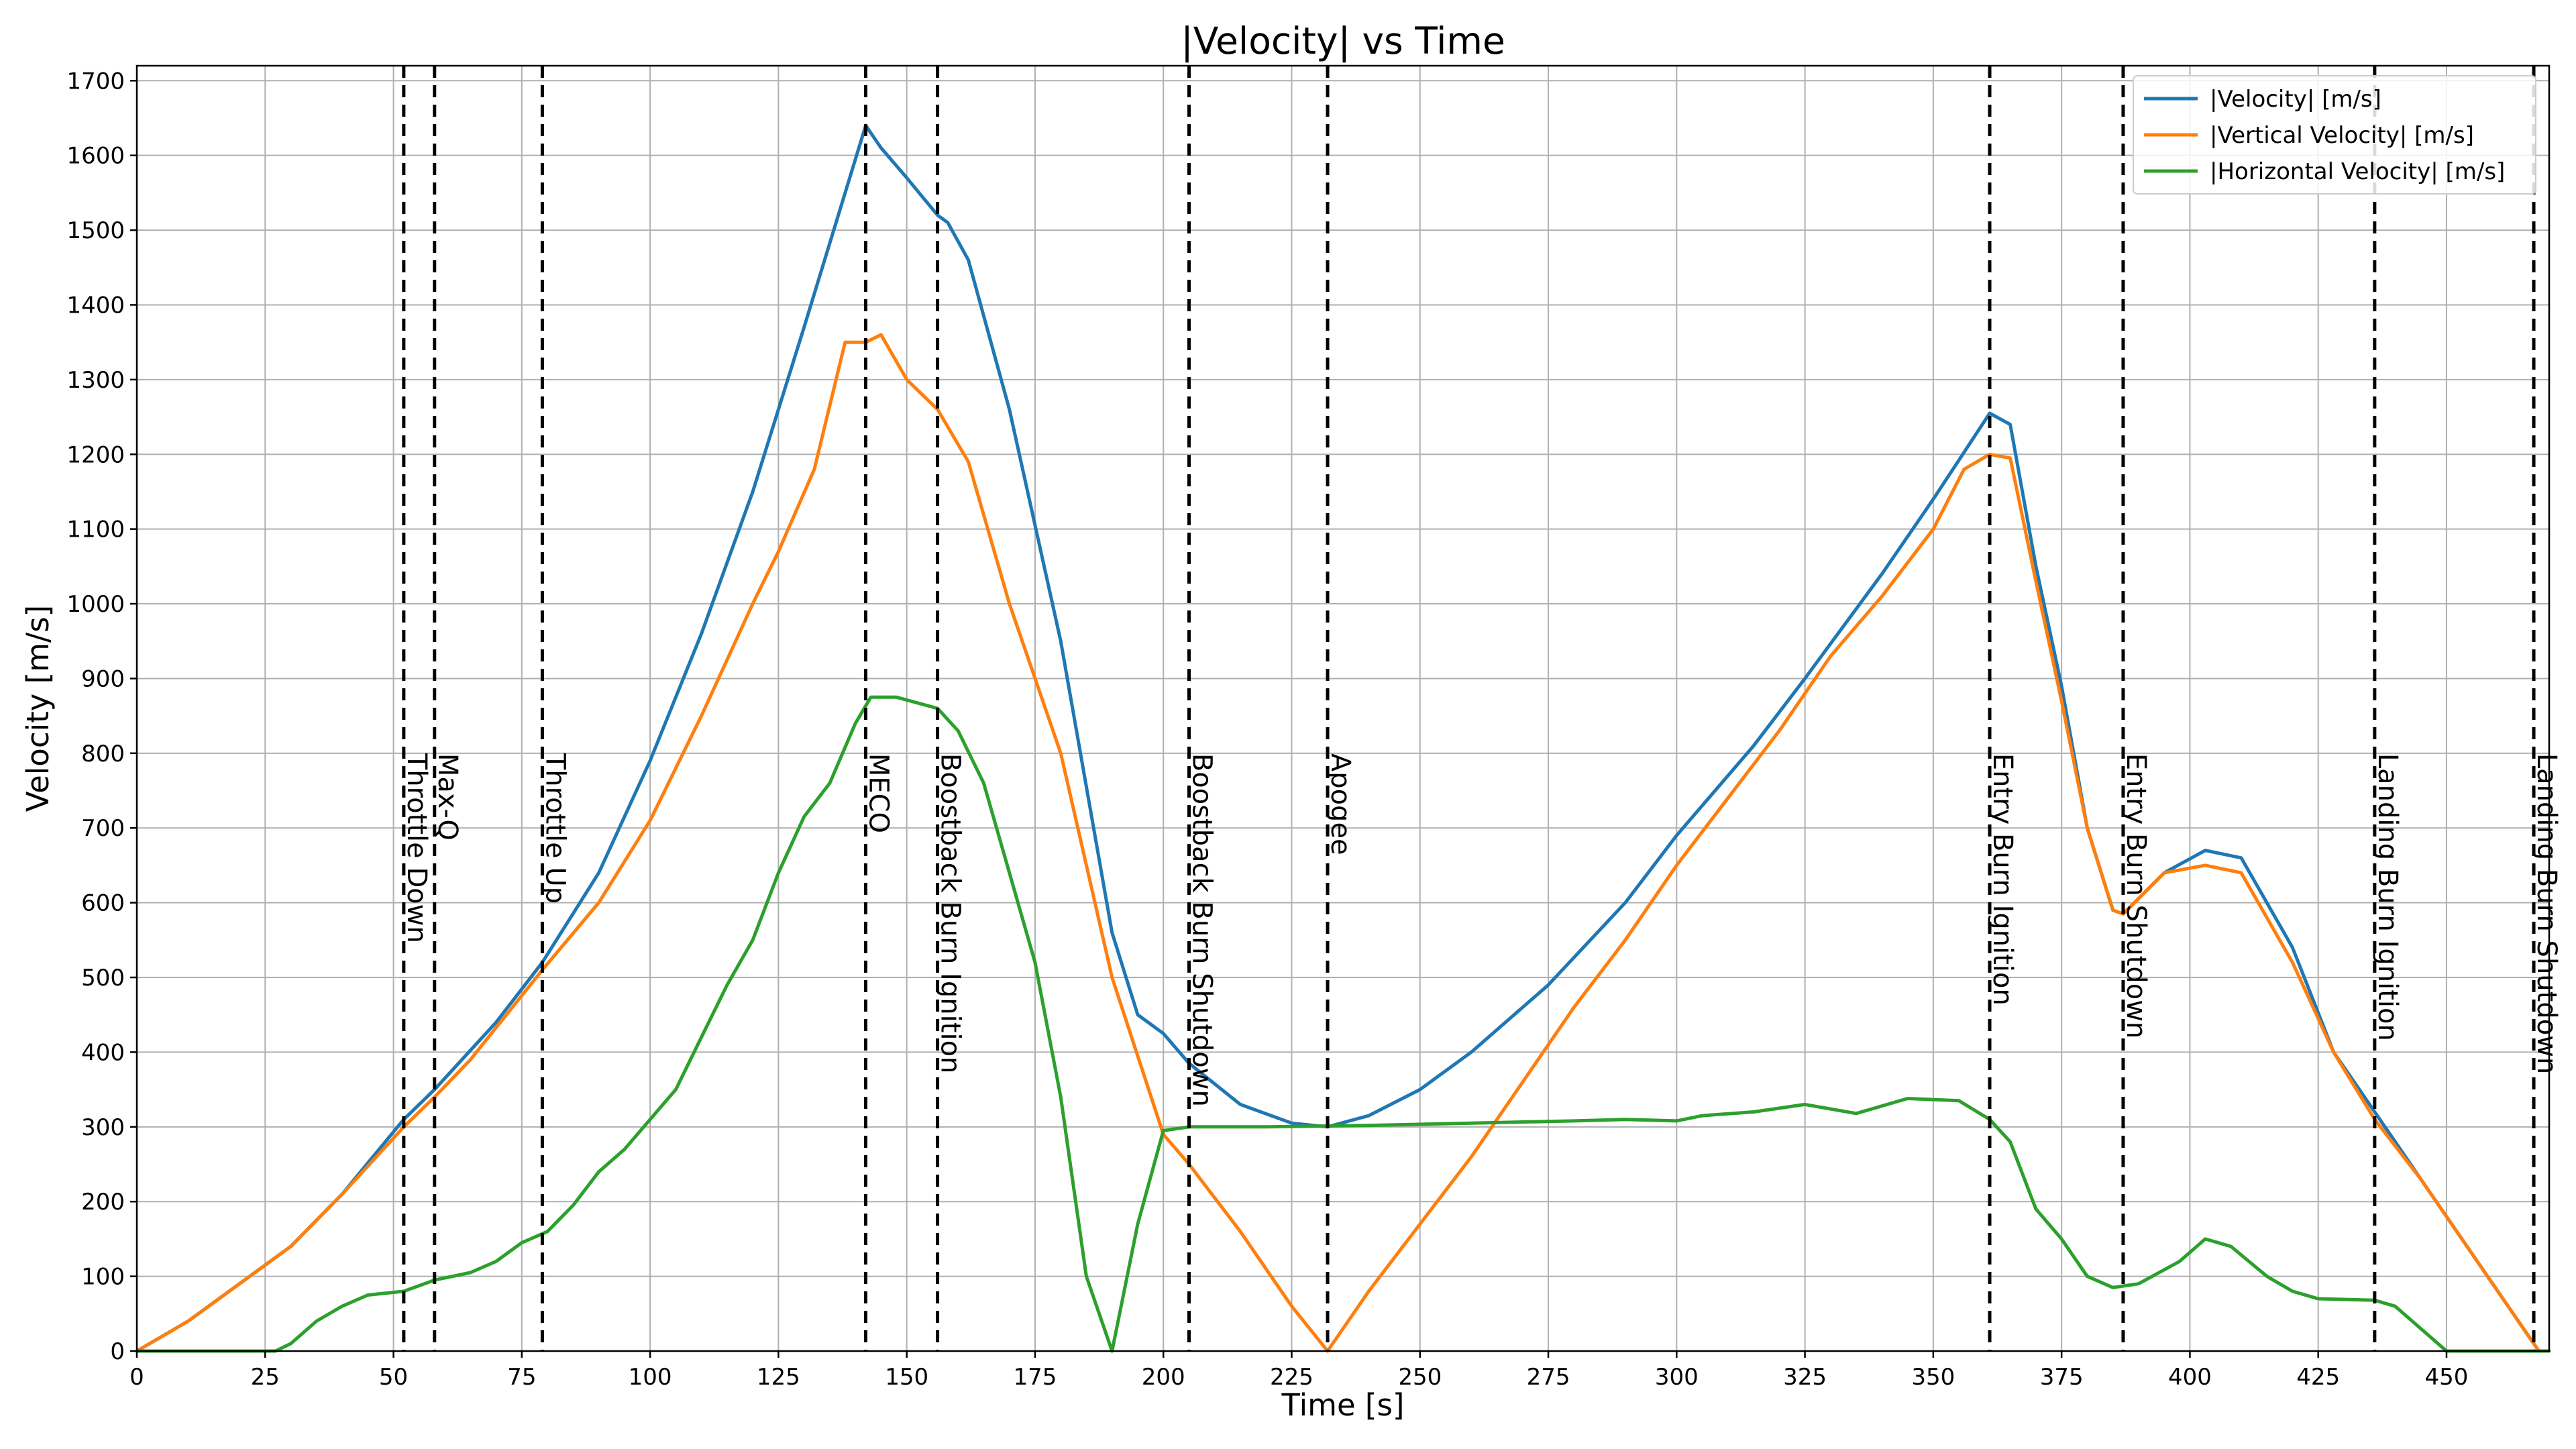  I want to click on x-tick-label: 150, so click(906, 1377).